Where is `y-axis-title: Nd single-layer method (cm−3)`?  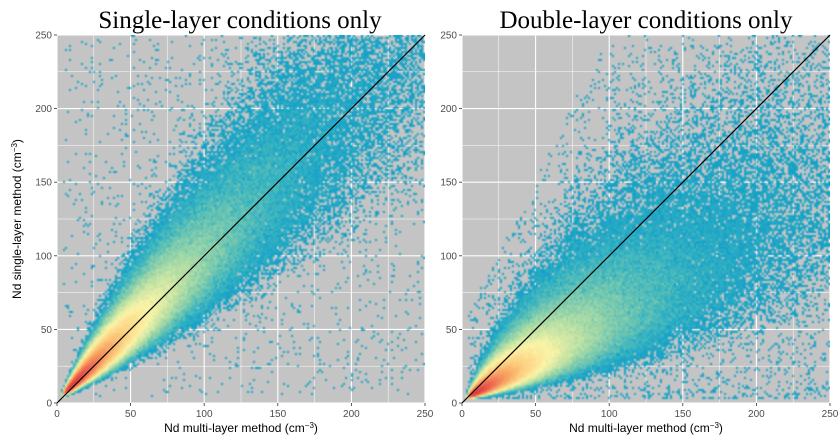
y-axis-title: Nd single-layer method (cm−3) is located at coordinates (17, 219).